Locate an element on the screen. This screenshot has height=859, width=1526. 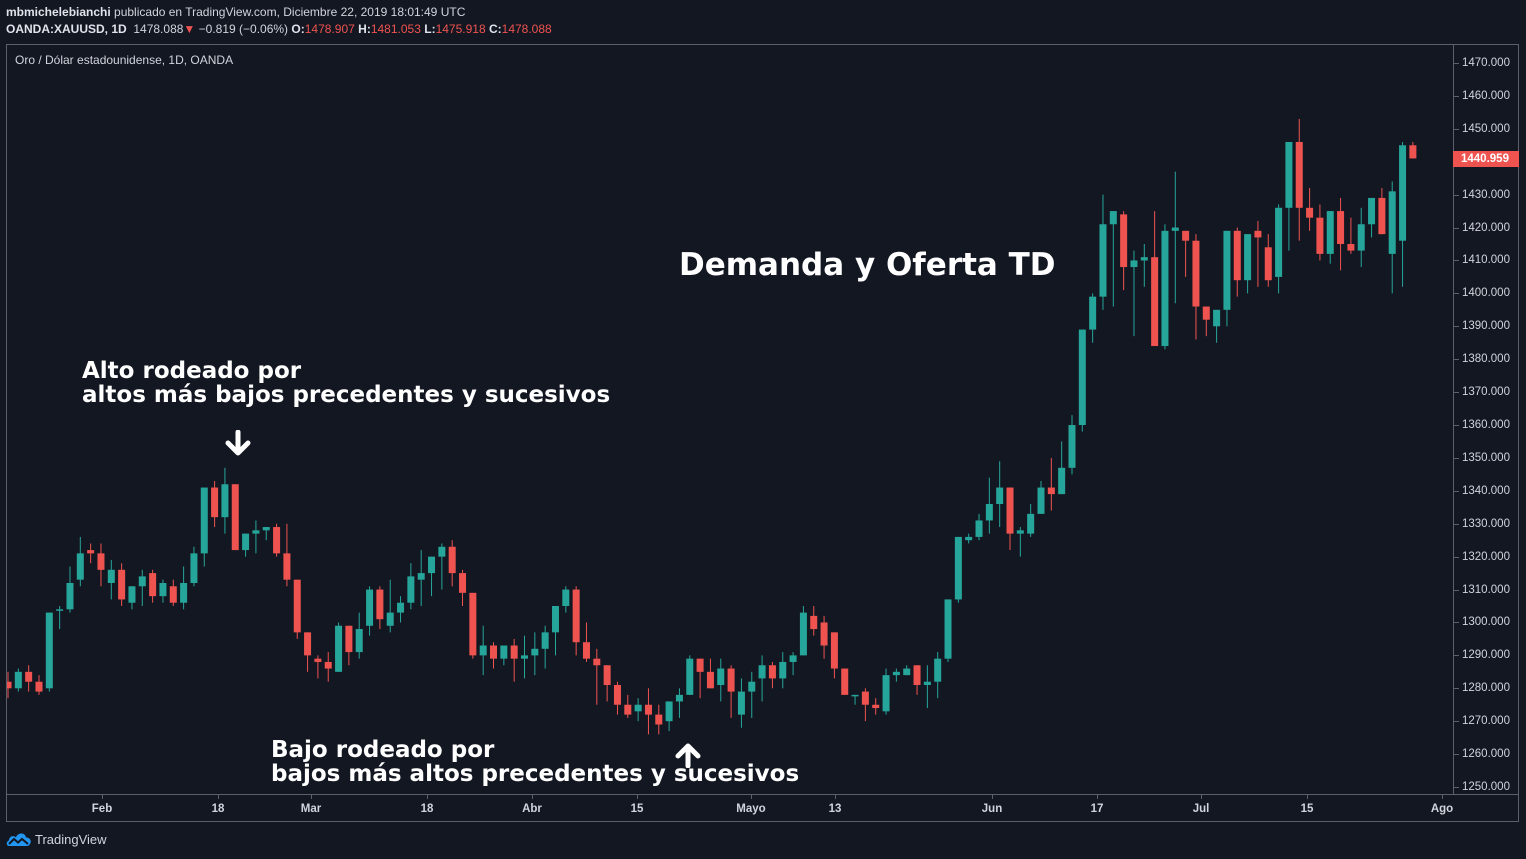
price-tick-label: 1360.000 is located at coordinates (1486, 425).